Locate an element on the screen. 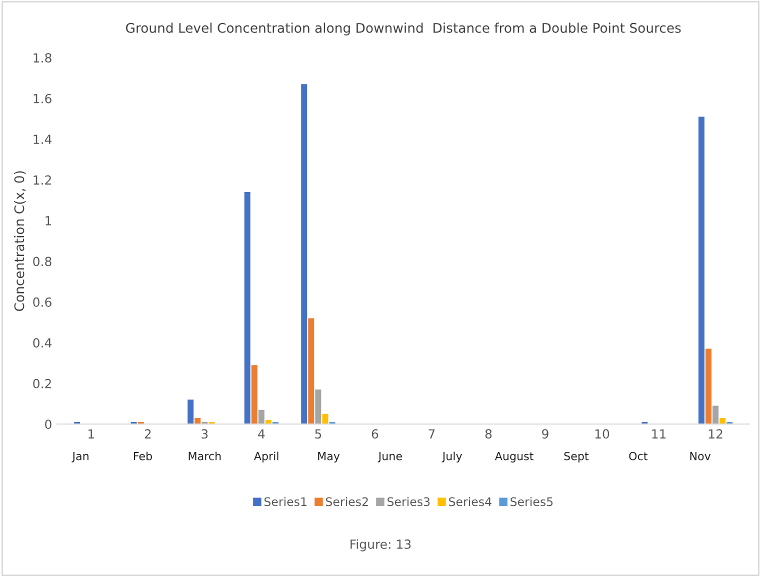 The image size is (761, 577). text: July is located at coordinates (452, 457).